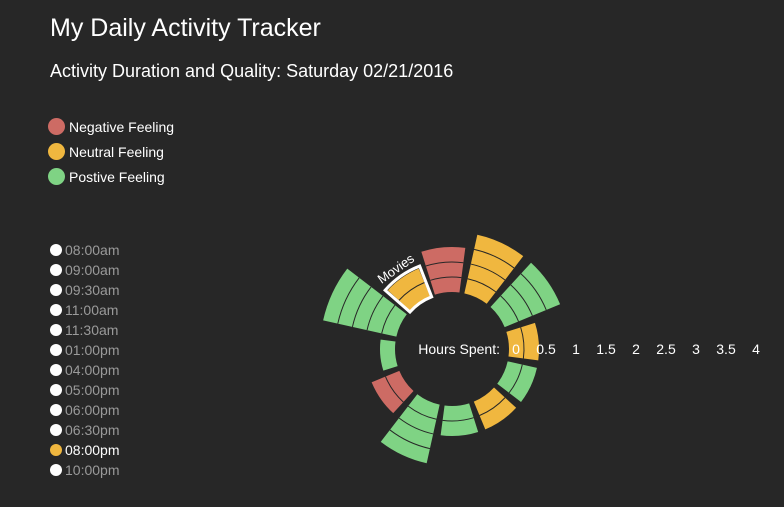  What do you see at coordinates (459, 349) in the screenshot?
I see `axis-label: Hours Spent:` at bounding box center [459, 349].